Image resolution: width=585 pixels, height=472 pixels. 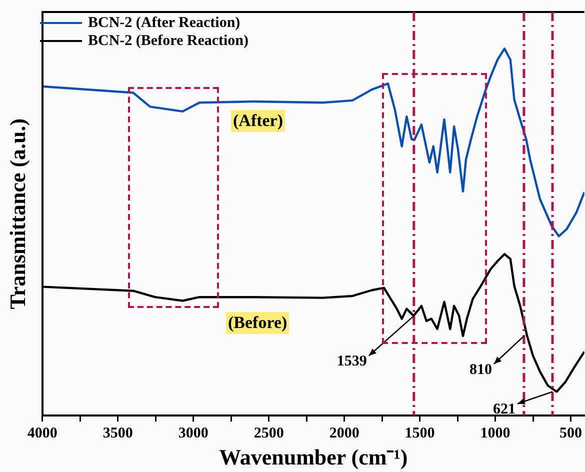 I want to click on annotation: (Before), so click(x=258, y=323).